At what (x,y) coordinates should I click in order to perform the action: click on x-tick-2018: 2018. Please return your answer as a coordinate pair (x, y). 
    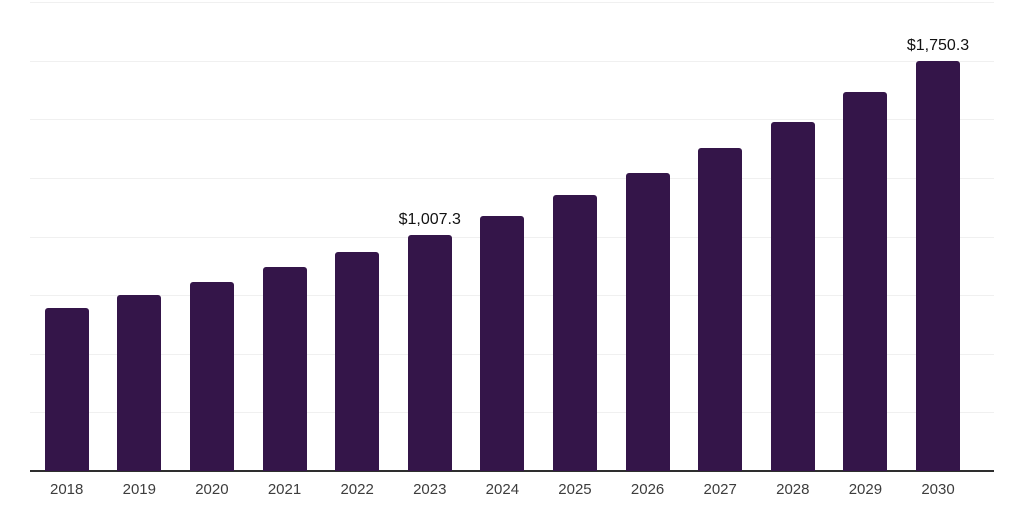
    Looking at the image, I should click on (67, 489).